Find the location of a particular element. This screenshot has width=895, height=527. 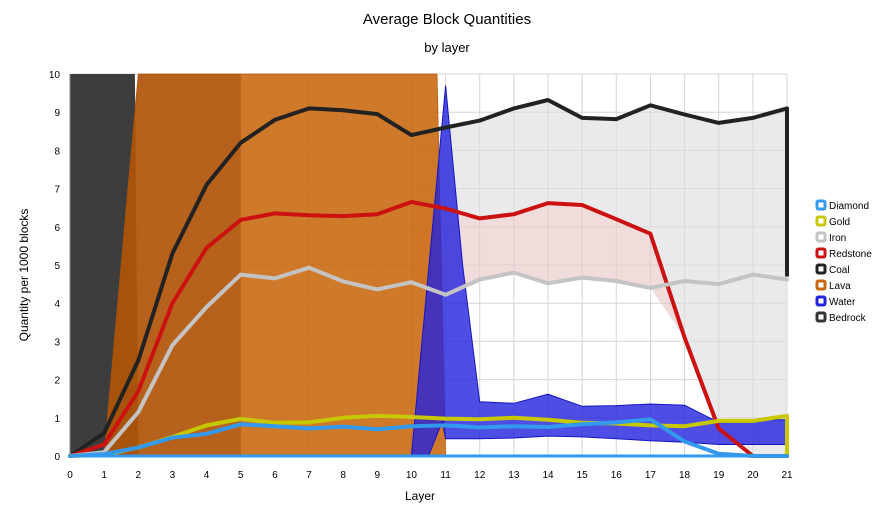

y-tick-label-1: 1 is located at coordinates (57, 419).